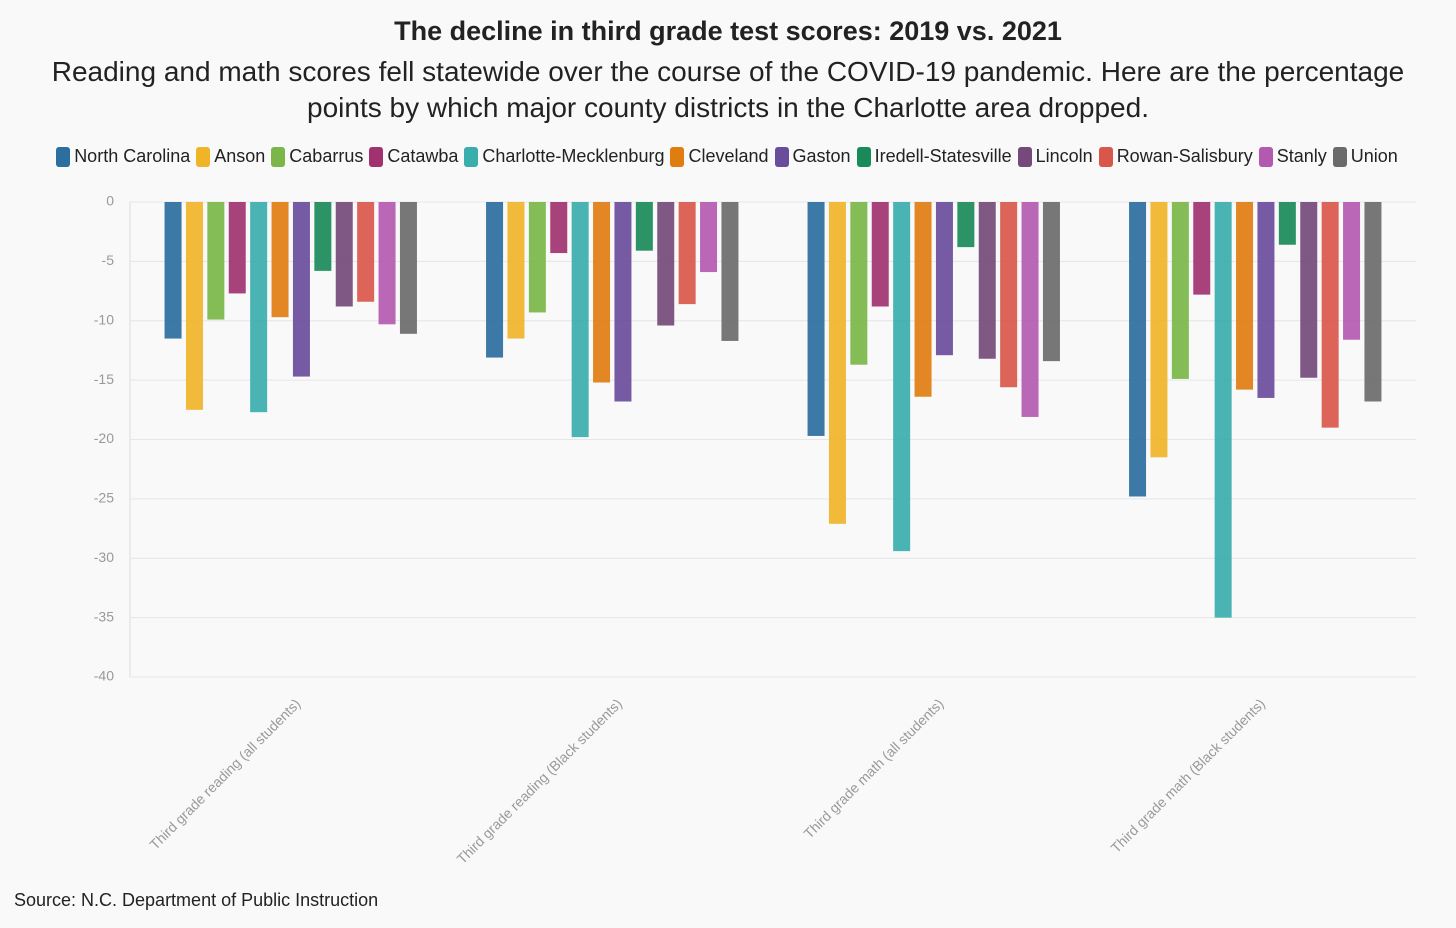 The image size is (1456, 928). What do you see at coordinates (873, 768) in the screenshot?
I see `x-tick-label: Third grade math (all students)` at bounding box center [873, 768].